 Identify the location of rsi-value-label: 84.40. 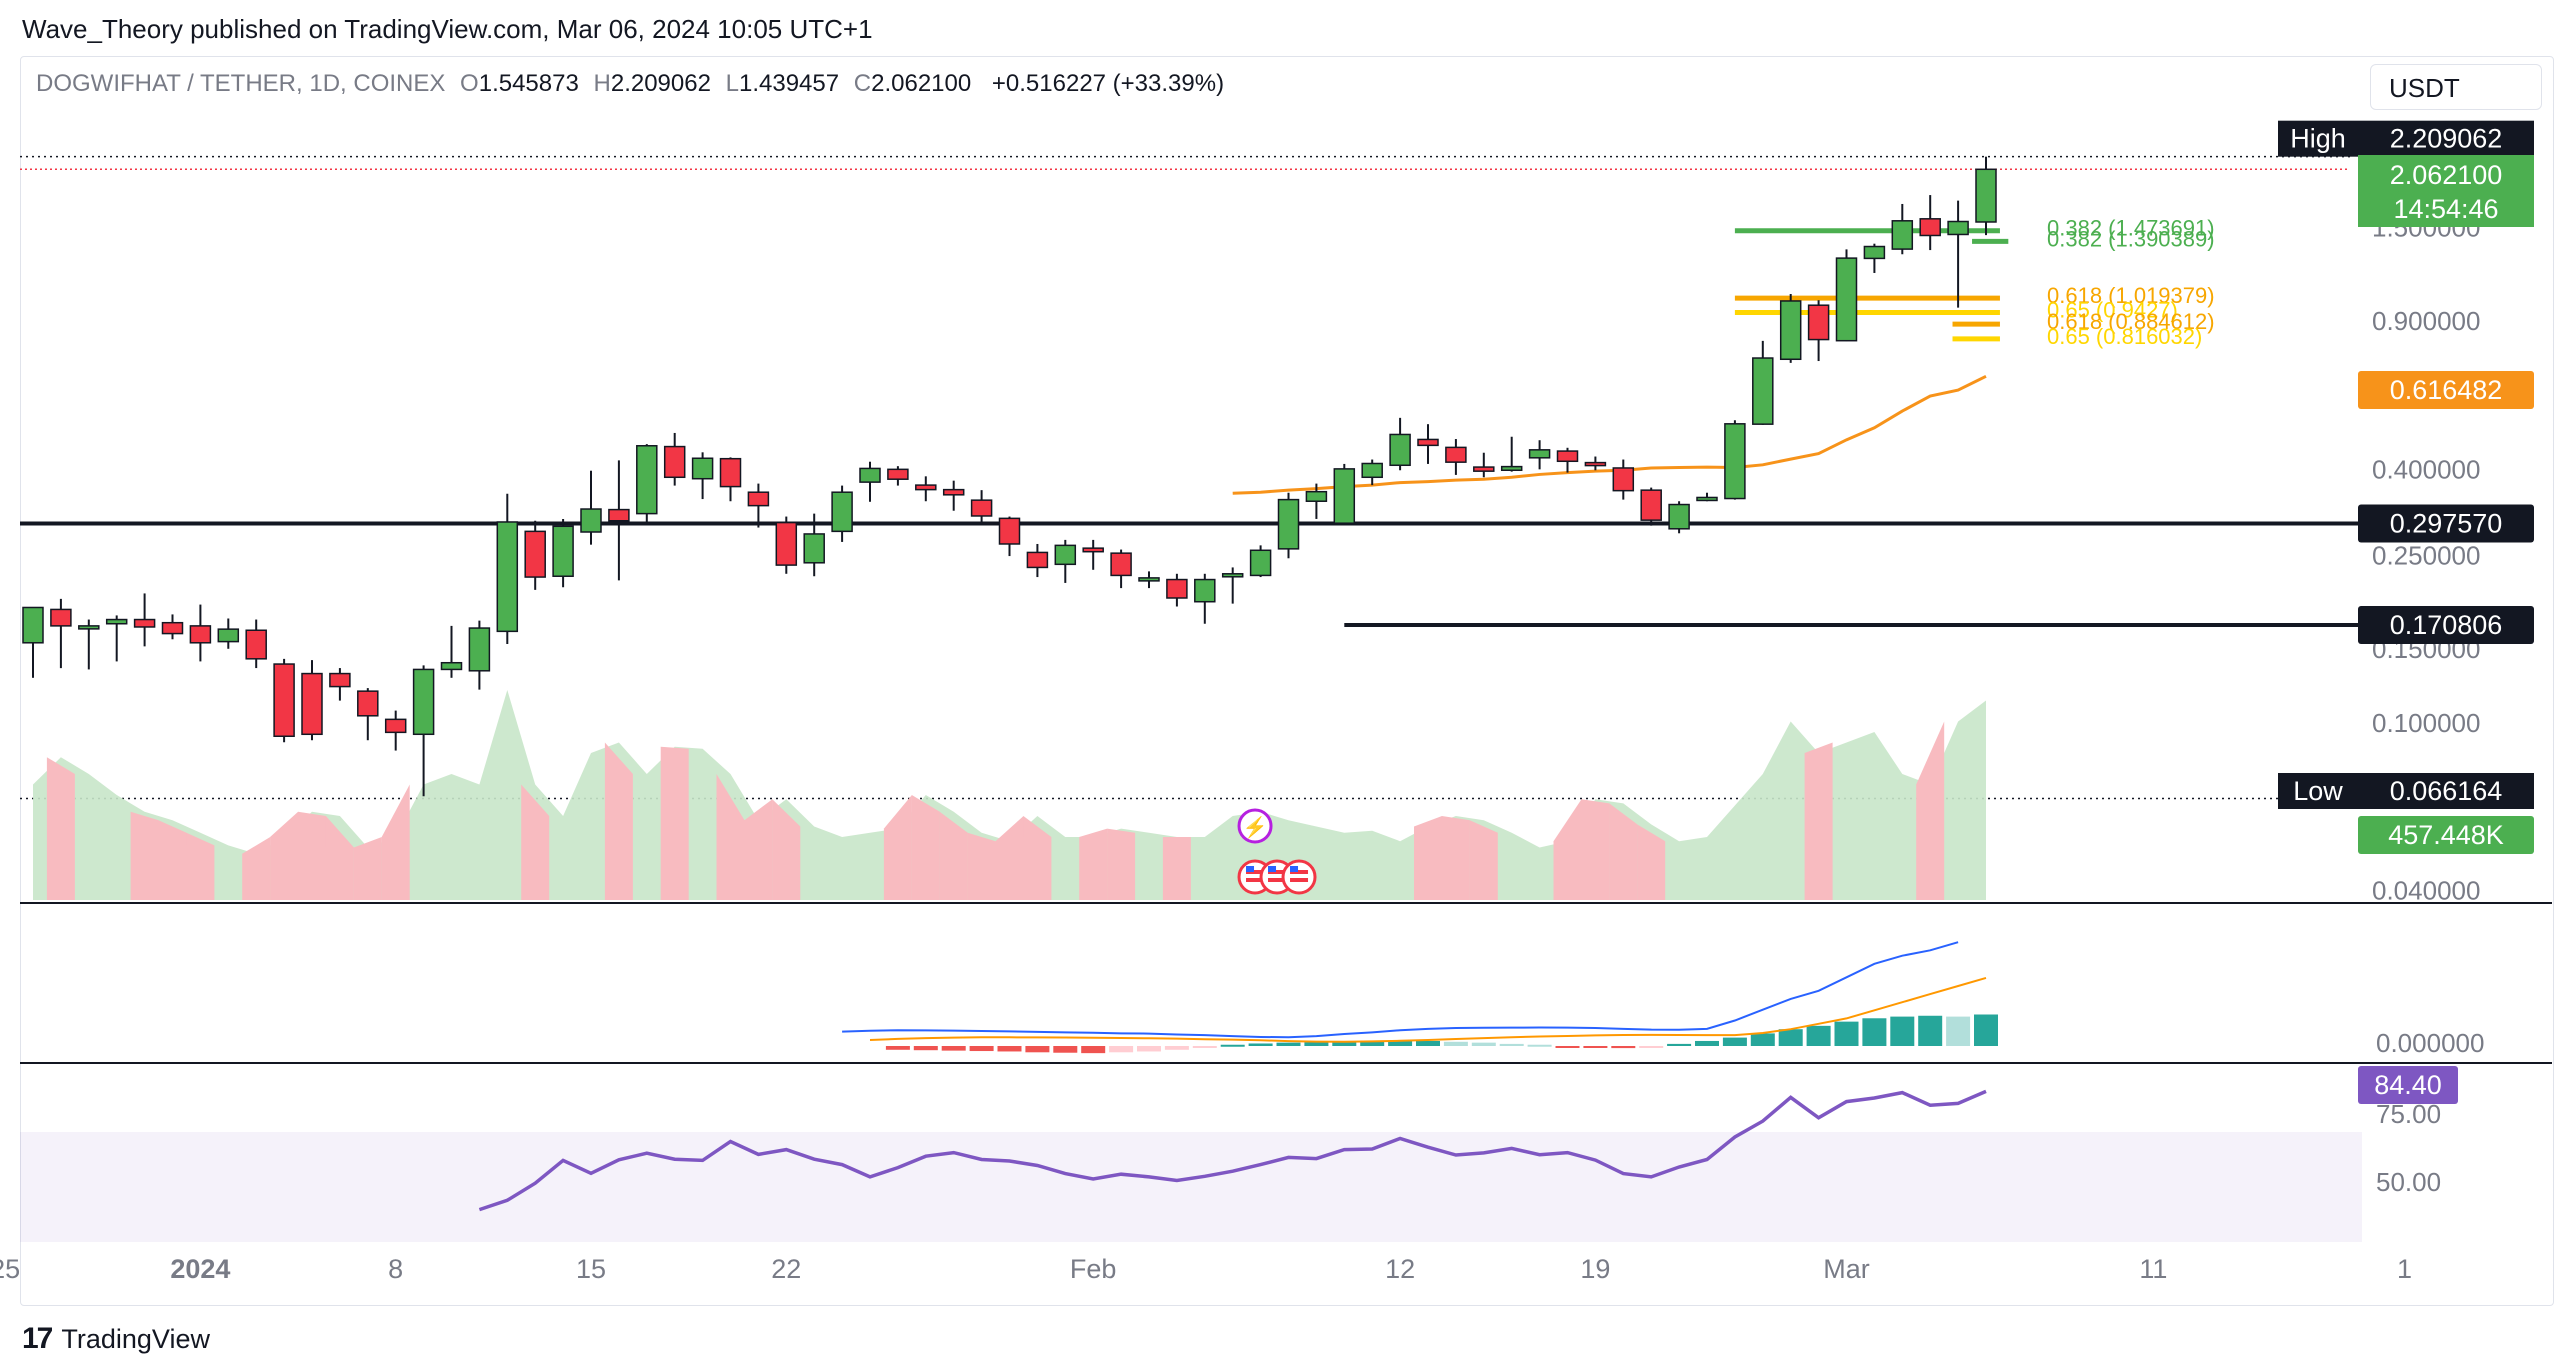
(2408, 1085).